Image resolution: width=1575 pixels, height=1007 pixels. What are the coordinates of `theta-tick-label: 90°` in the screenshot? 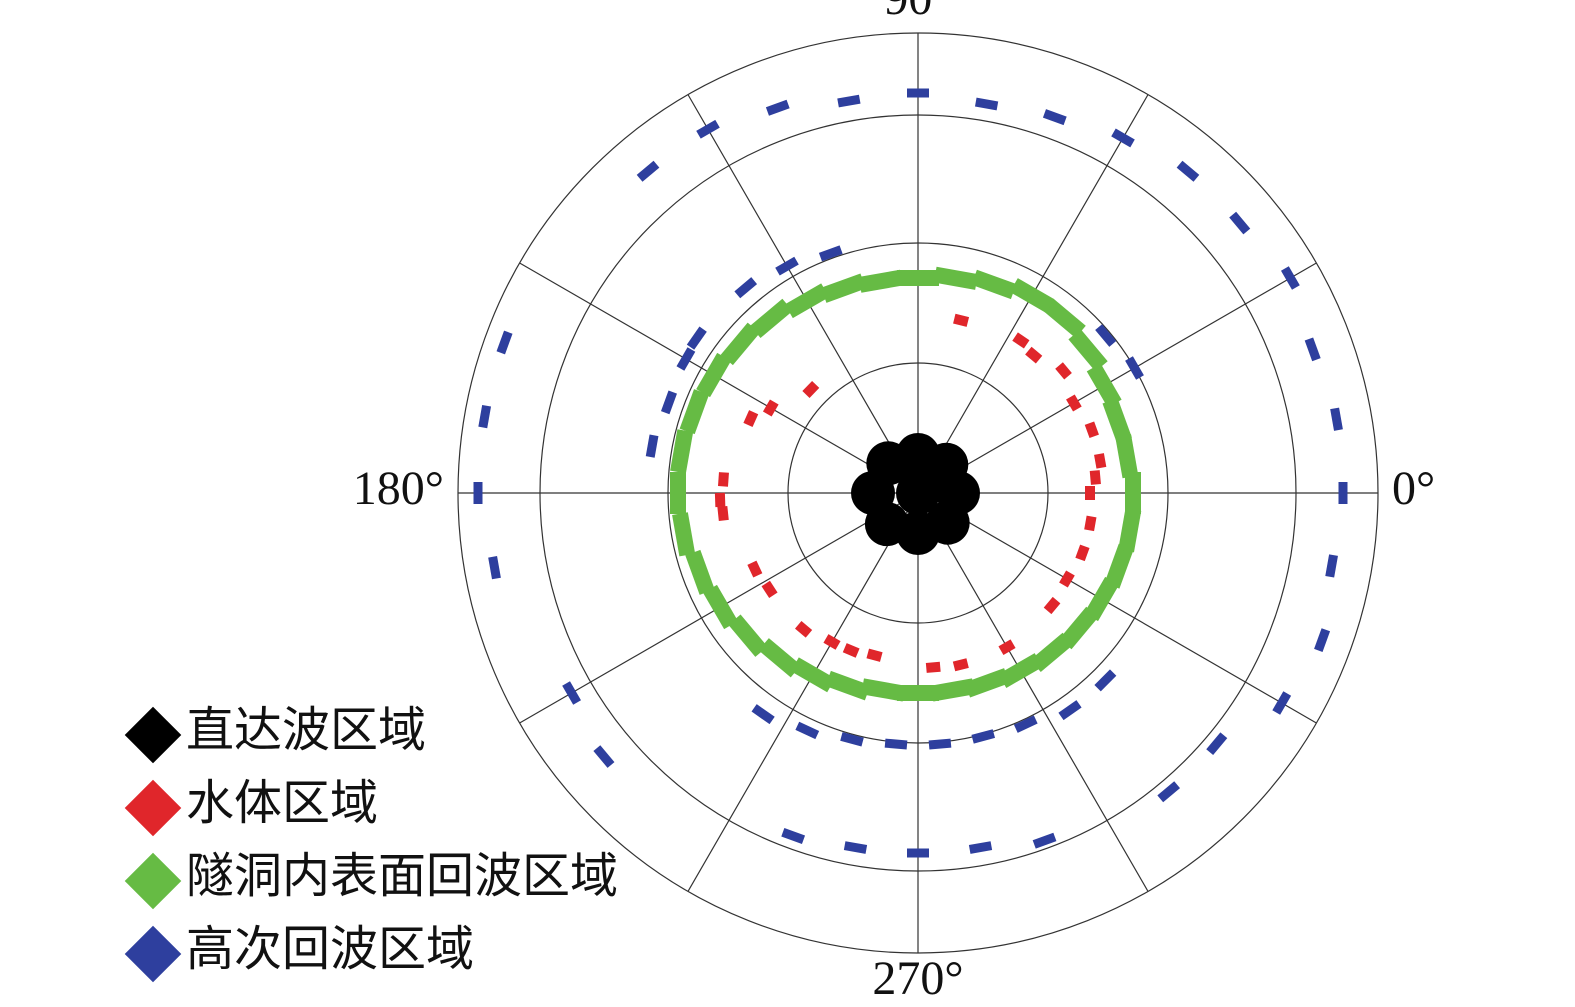 It's located at (917, 12).